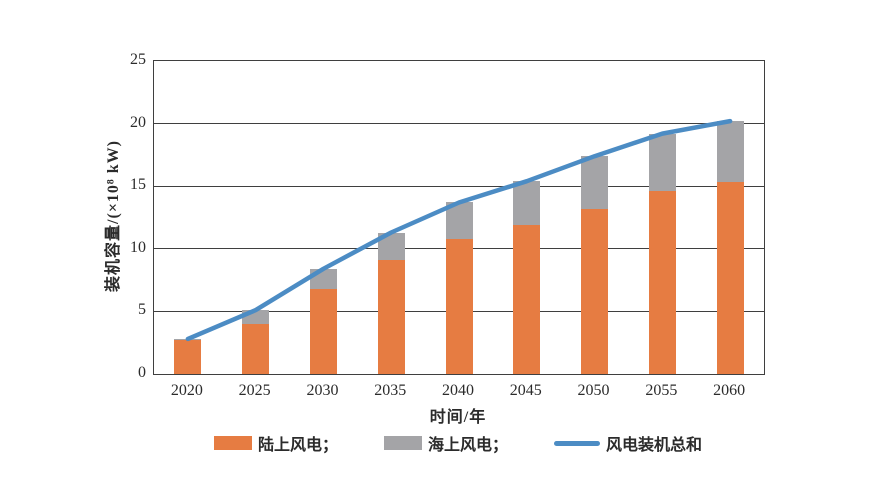 The image size is (879, 501). Describe the element at coordinates (188, 357) in the screenshot. I see `bar-segment-2020-onshore` at that location.